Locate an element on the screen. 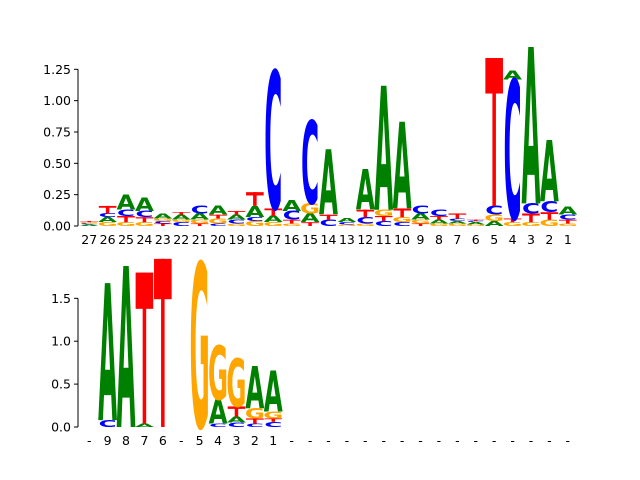 This screenshot has width=640, height=480. x-tick-label: 8 is located at coordinates (439, 239).